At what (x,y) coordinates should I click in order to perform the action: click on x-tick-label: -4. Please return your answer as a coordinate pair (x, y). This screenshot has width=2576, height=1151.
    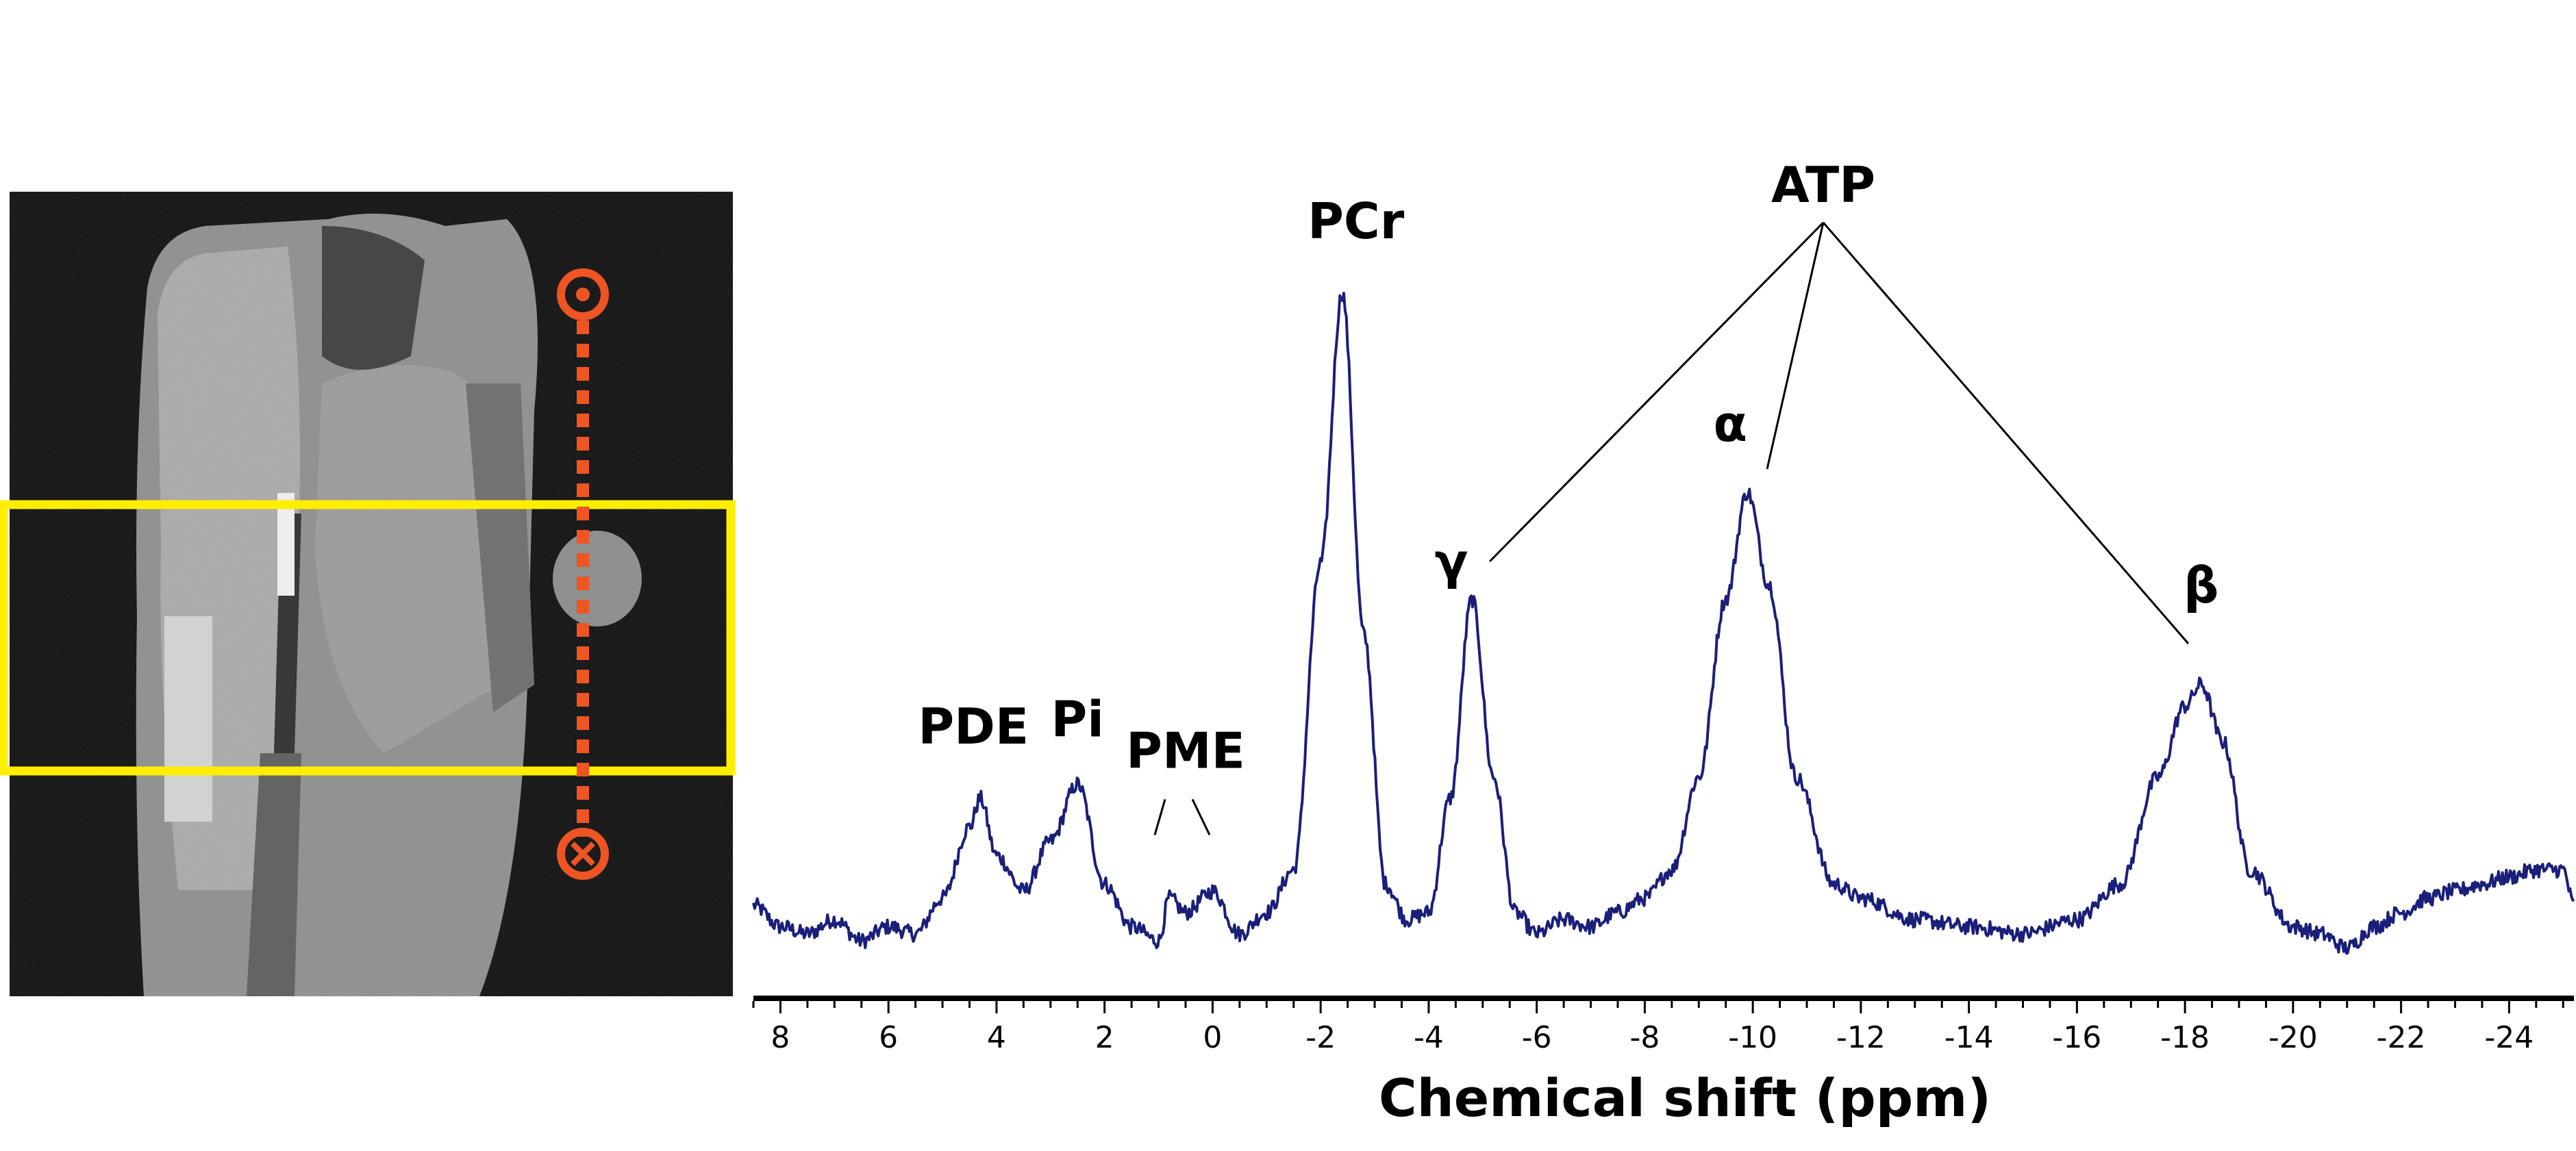
    Looking at the image, I should click on (1429, 1037).